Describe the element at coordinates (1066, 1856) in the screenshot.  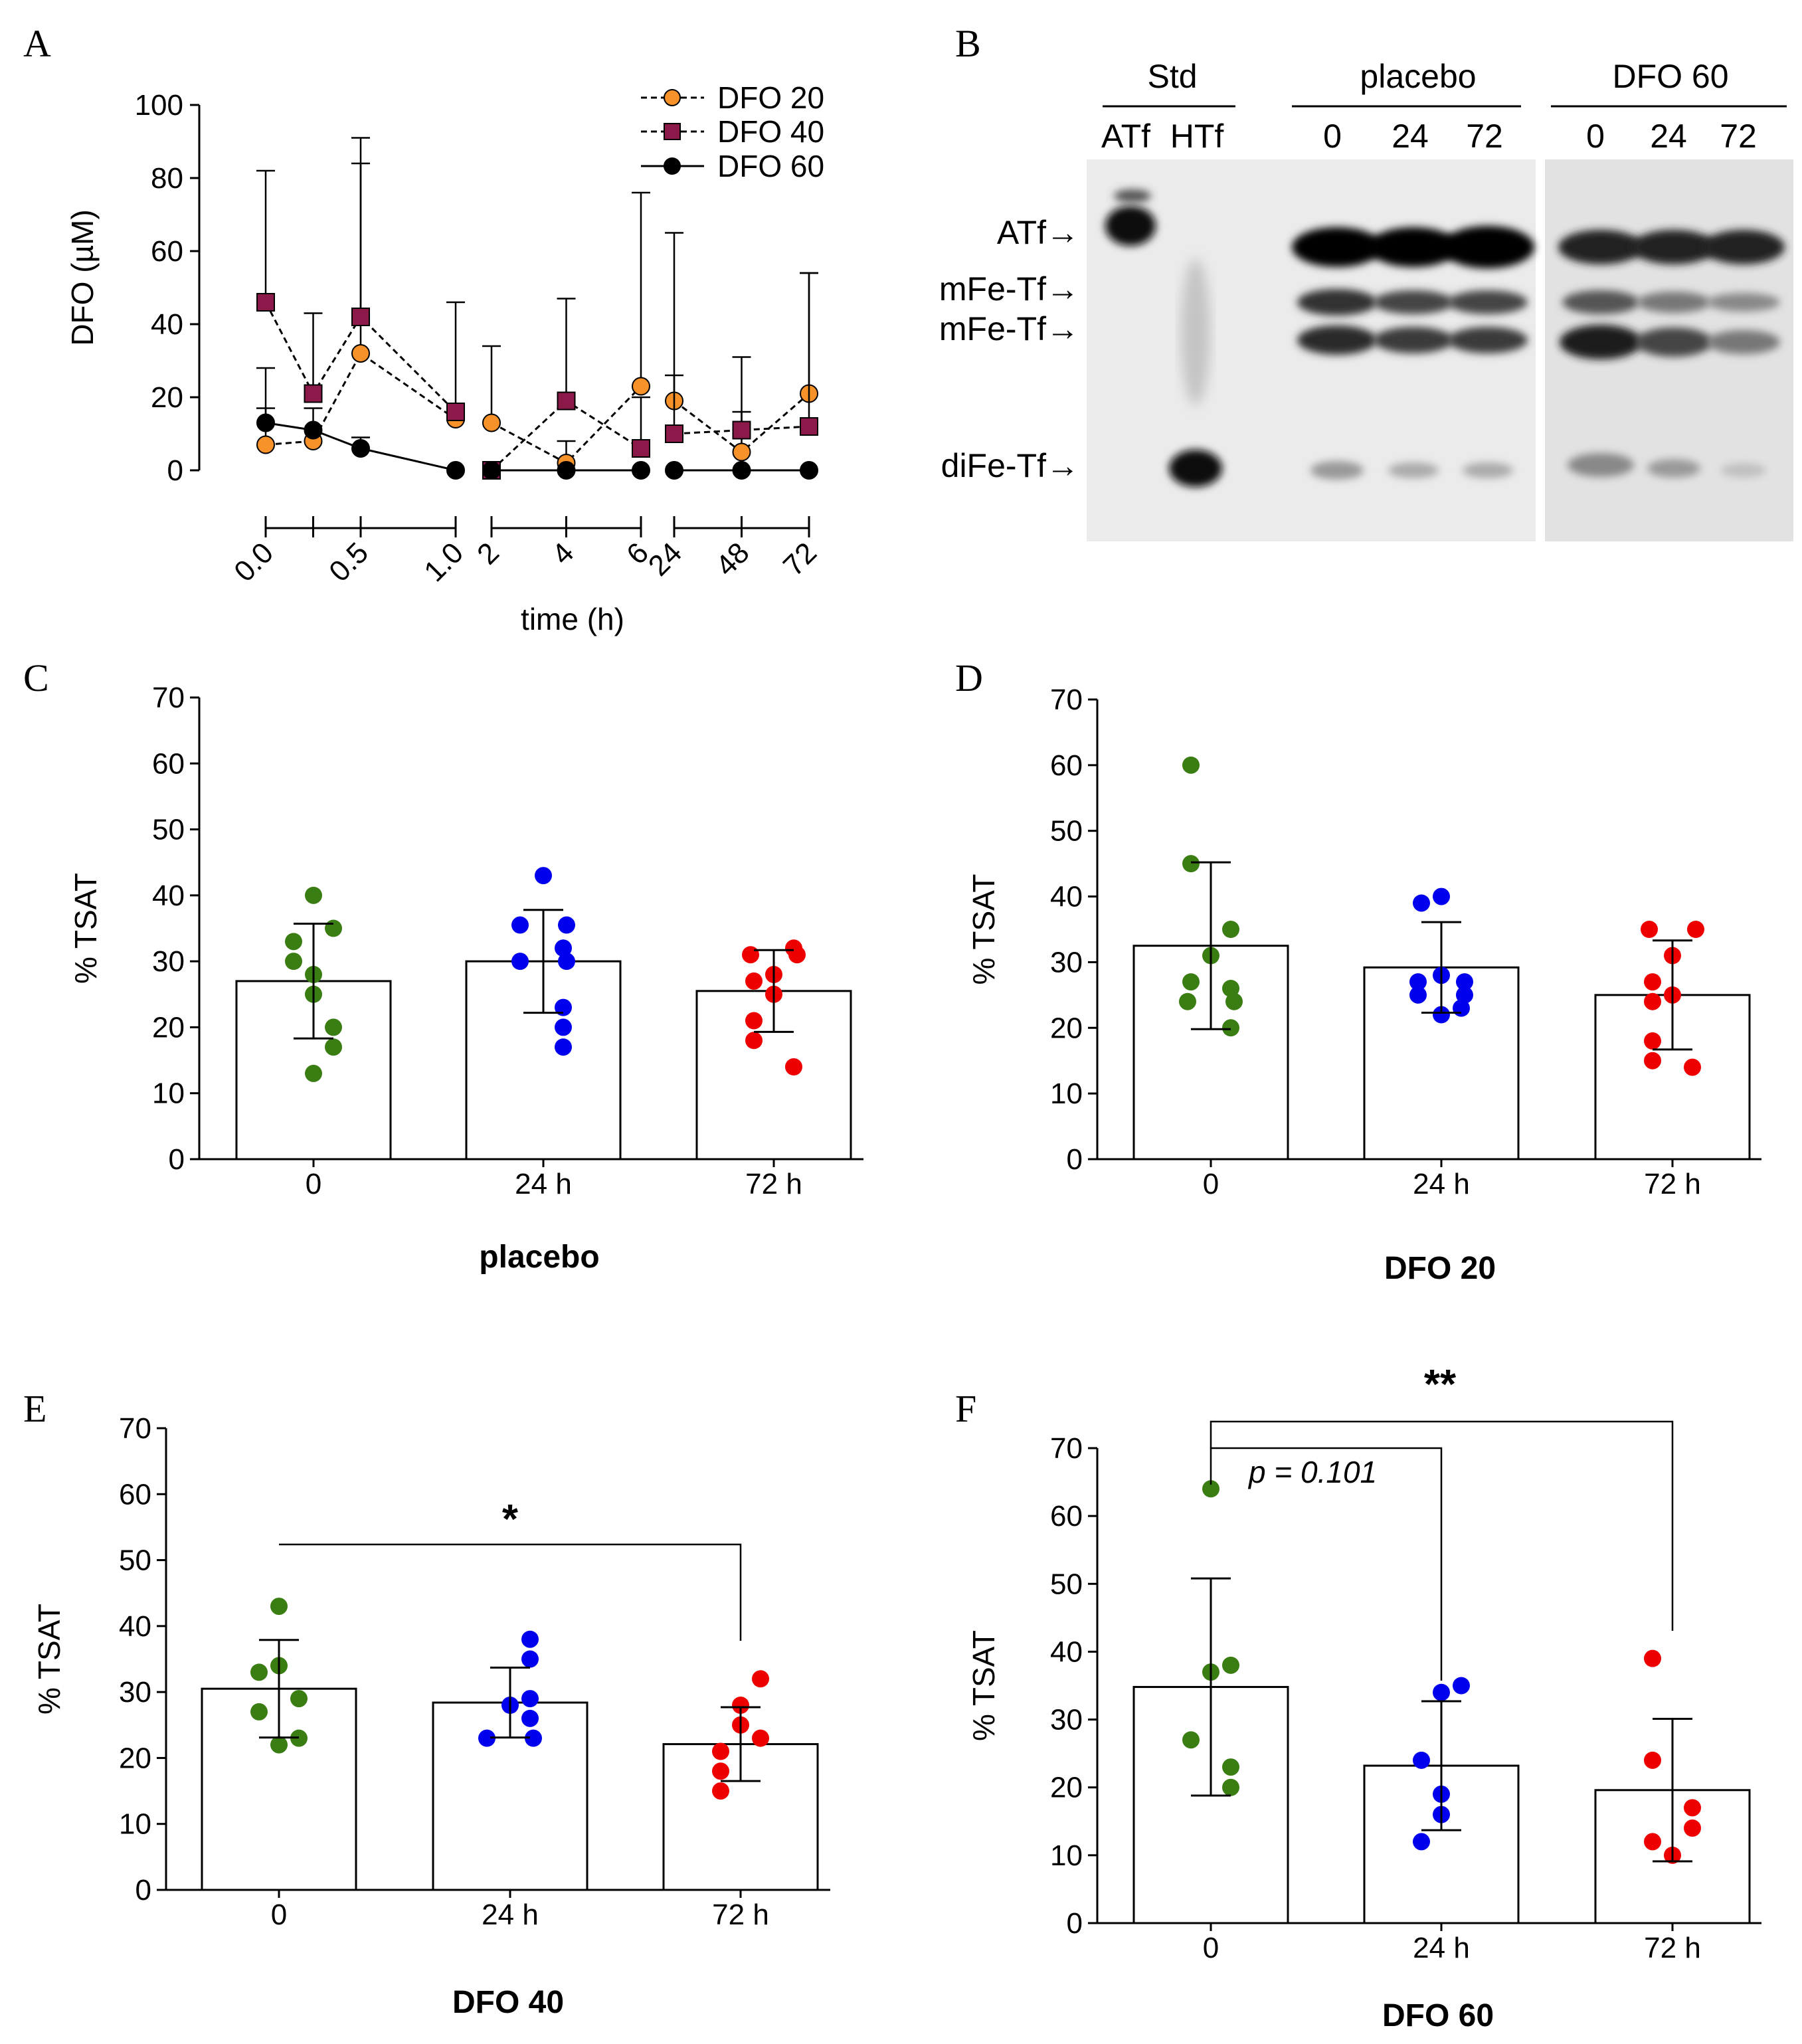
I see `panel-f-ytick-label: 10` at that location.